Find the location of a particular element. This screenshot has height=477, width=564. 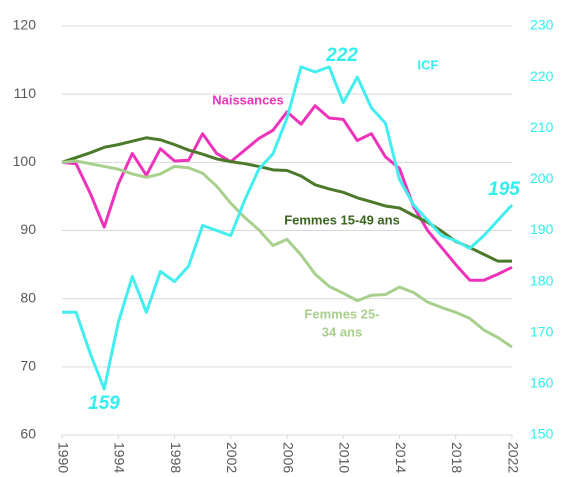

x-tick-label: 2022 is located at coordinates (513, 457).